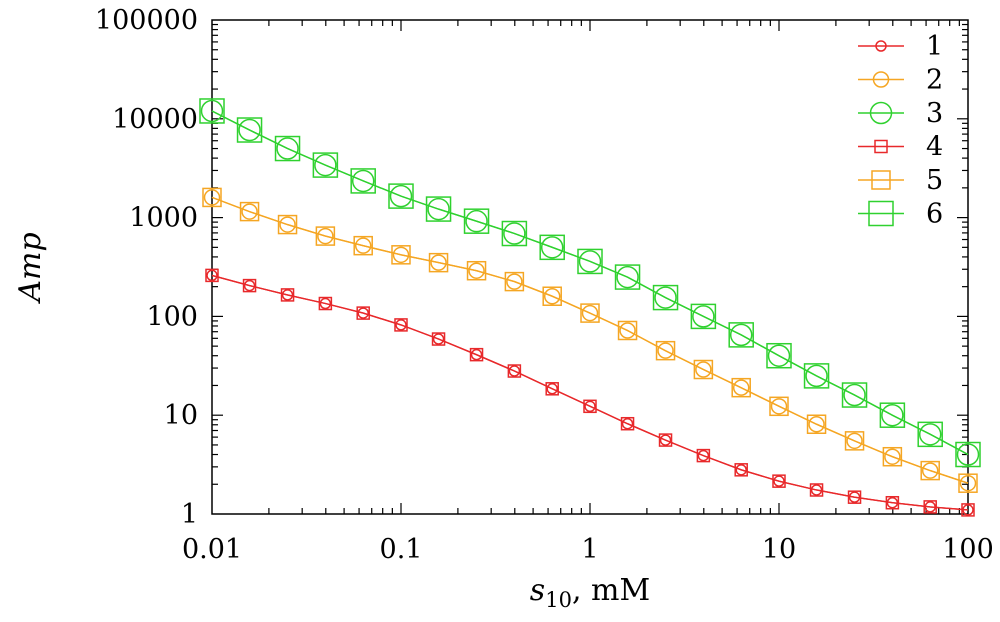  I want to click on legend-label-6: 6, so click(934, 214).